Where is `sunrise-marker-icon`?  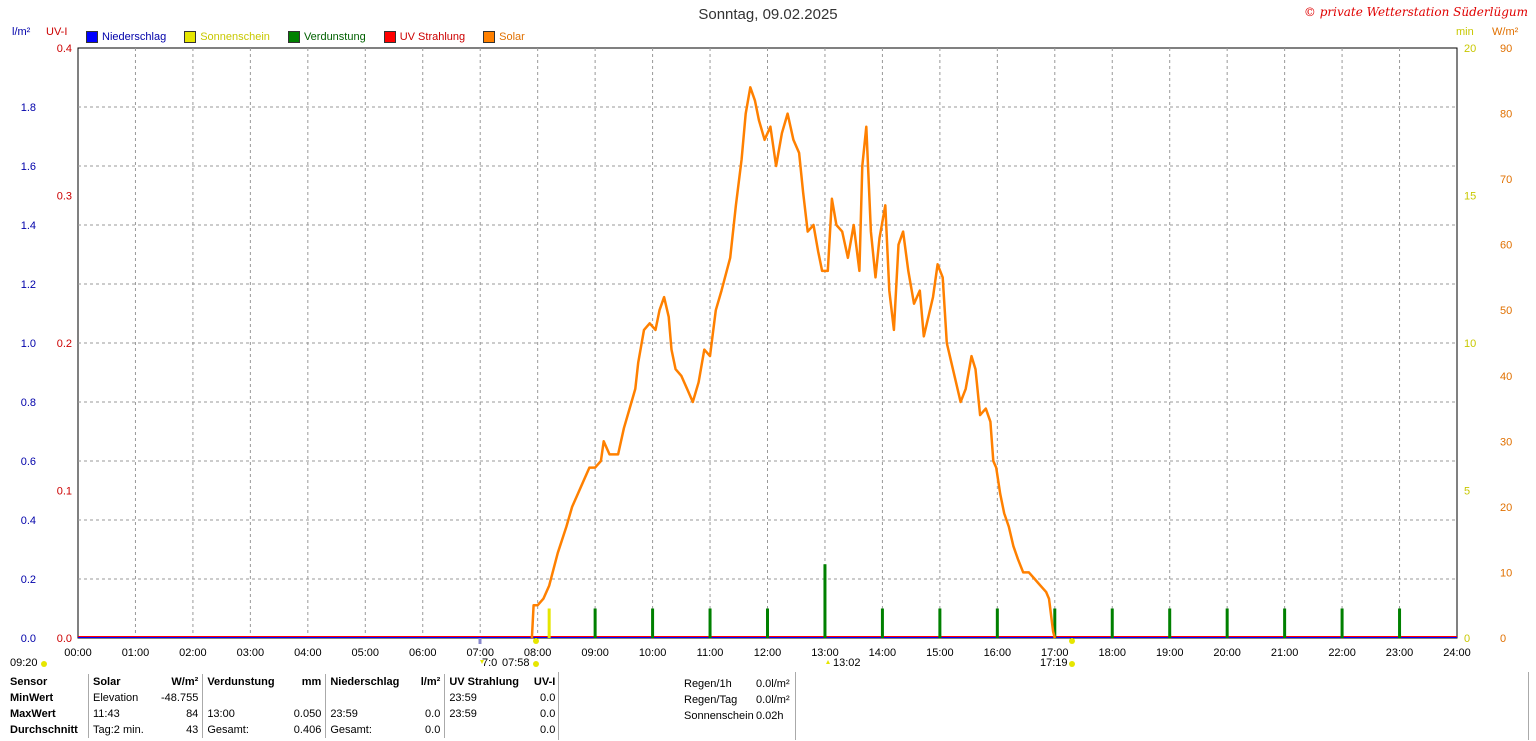 sunrise-marker-icon is located at coordinates (482, 662).